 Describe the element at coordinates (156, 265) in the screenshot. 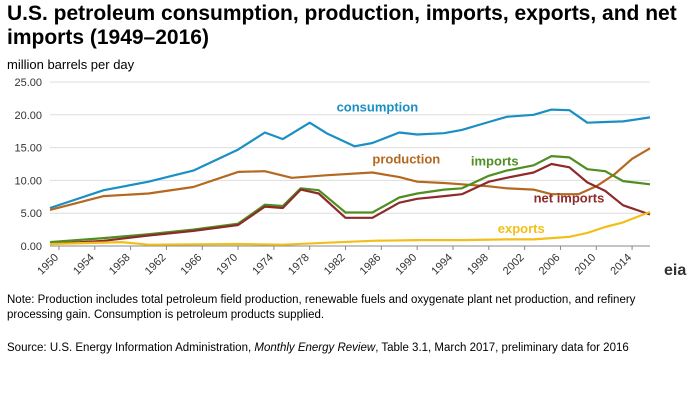

I see `x-tick-label: 1962` at that location.